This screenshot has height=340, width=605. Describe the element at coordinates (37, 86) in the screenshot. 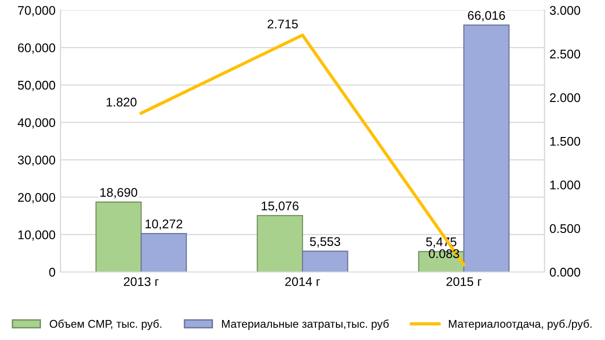

I see `y-tick-label: 50,000` at that location.